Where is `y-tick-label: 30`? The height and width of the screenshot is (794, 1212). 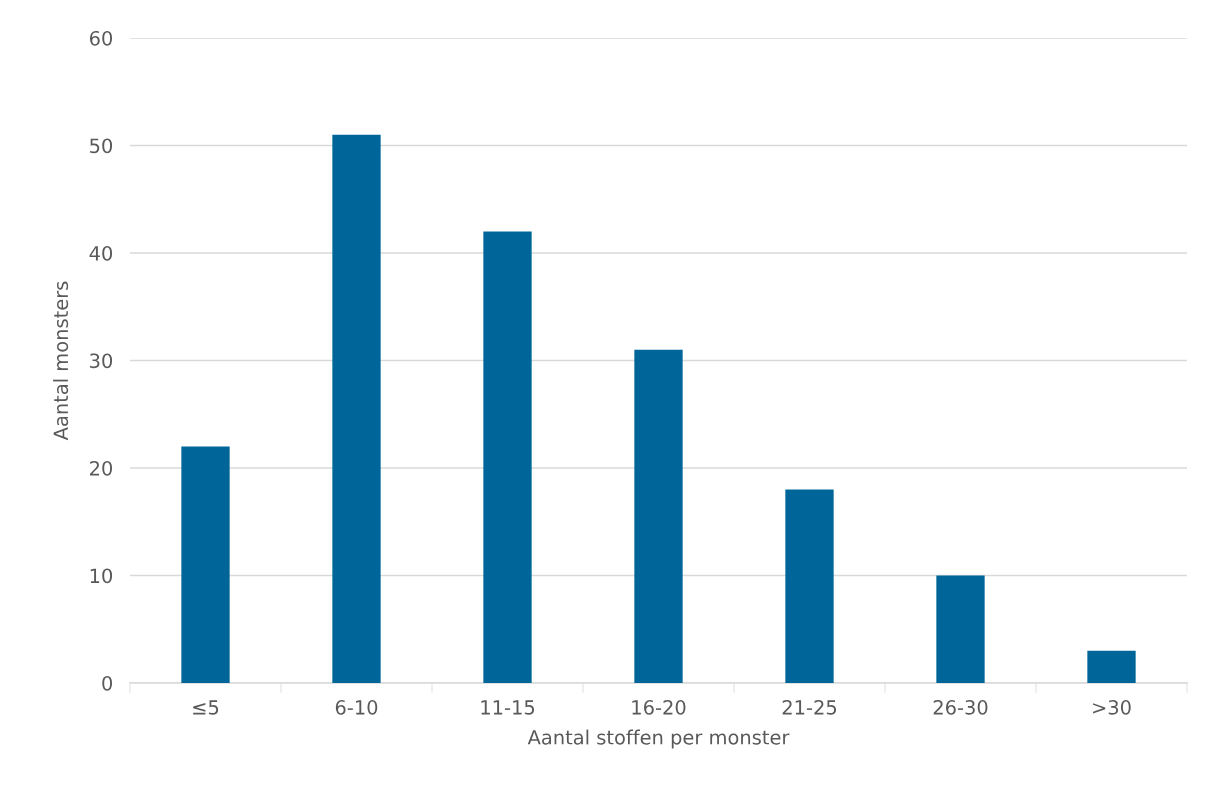 y-tick-label: 30 is located at coordinates (101, 361).